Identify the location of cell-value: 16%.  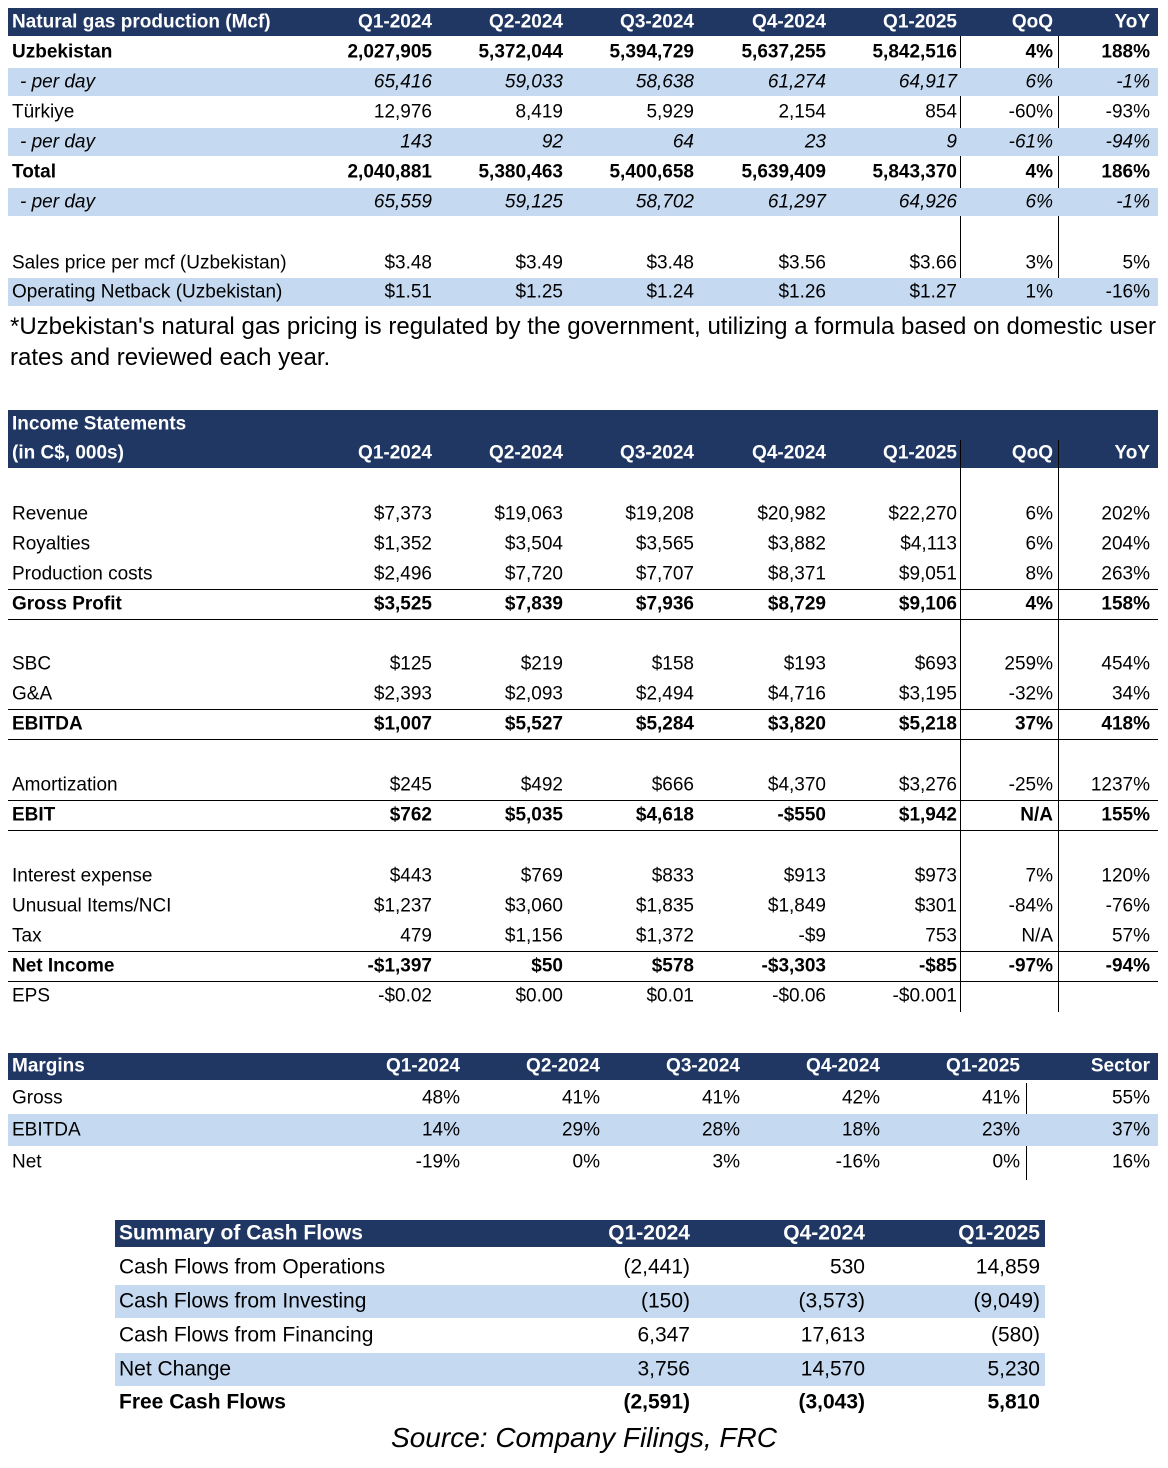
(1130, 1162).